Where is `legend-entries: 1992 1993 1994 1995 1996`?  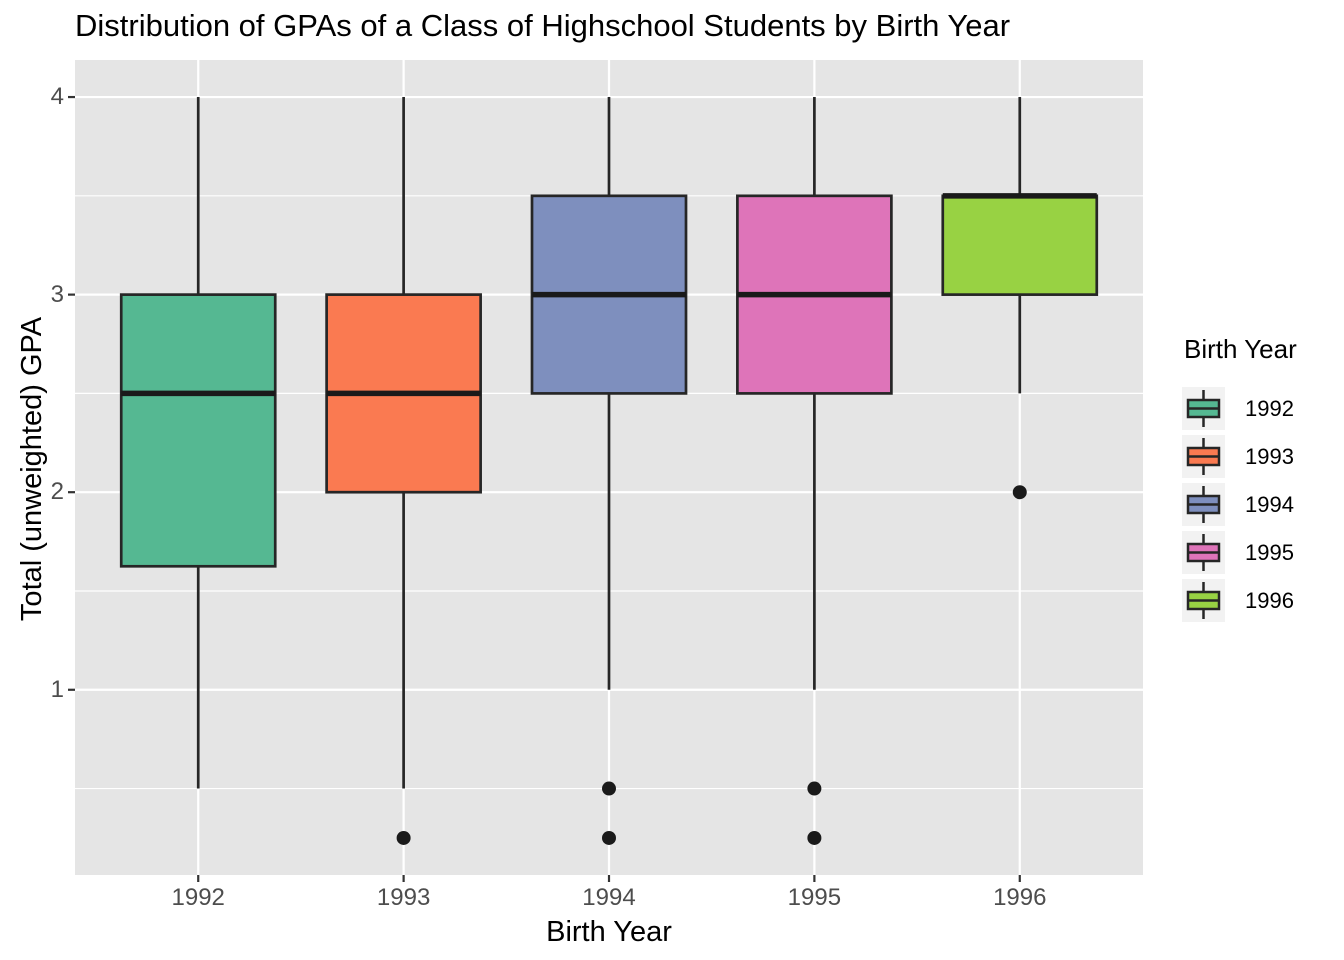
legend-entries: 1992 1993 1994 1995 1996 is located at coordinates (1257, 504).